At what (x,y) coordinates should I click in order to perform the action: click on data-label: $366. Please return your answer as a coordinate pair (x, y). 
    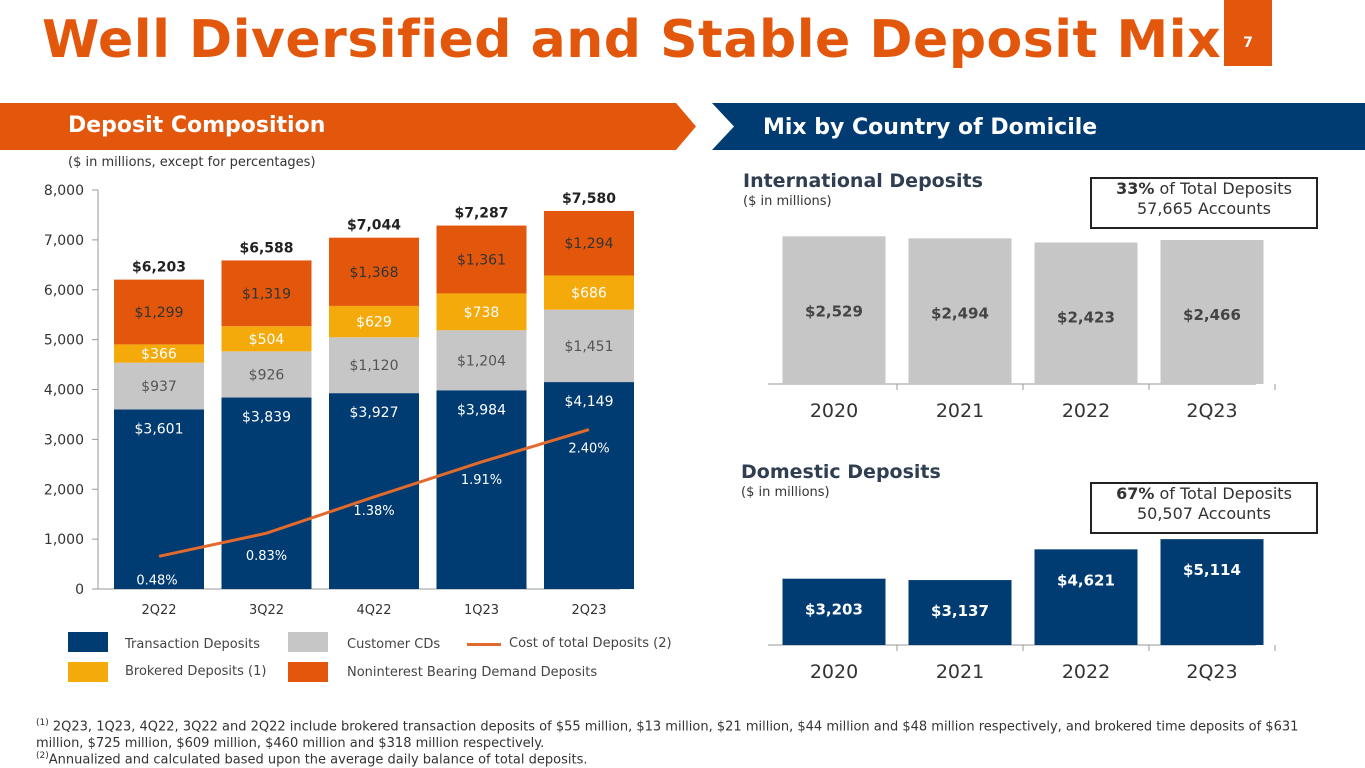
    Looking at the image, I should click on (159, 355).